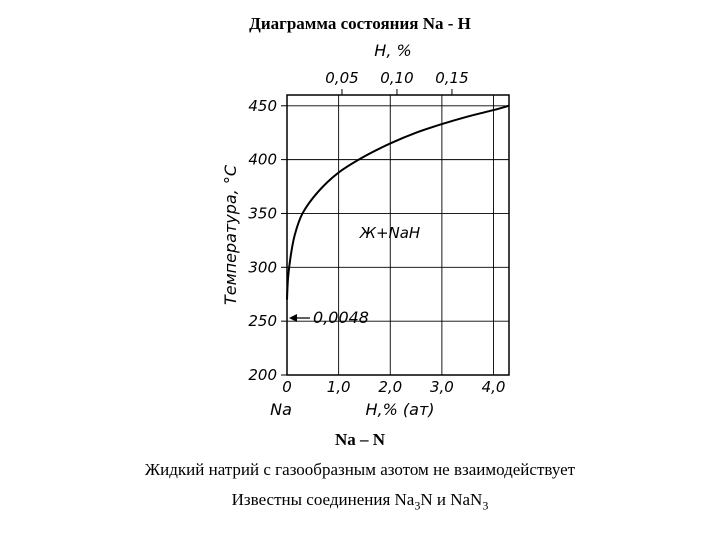  Describe the element at coordinates (494, 387) in the screenshot. I see `x-tick-label: 4,0` at that location.